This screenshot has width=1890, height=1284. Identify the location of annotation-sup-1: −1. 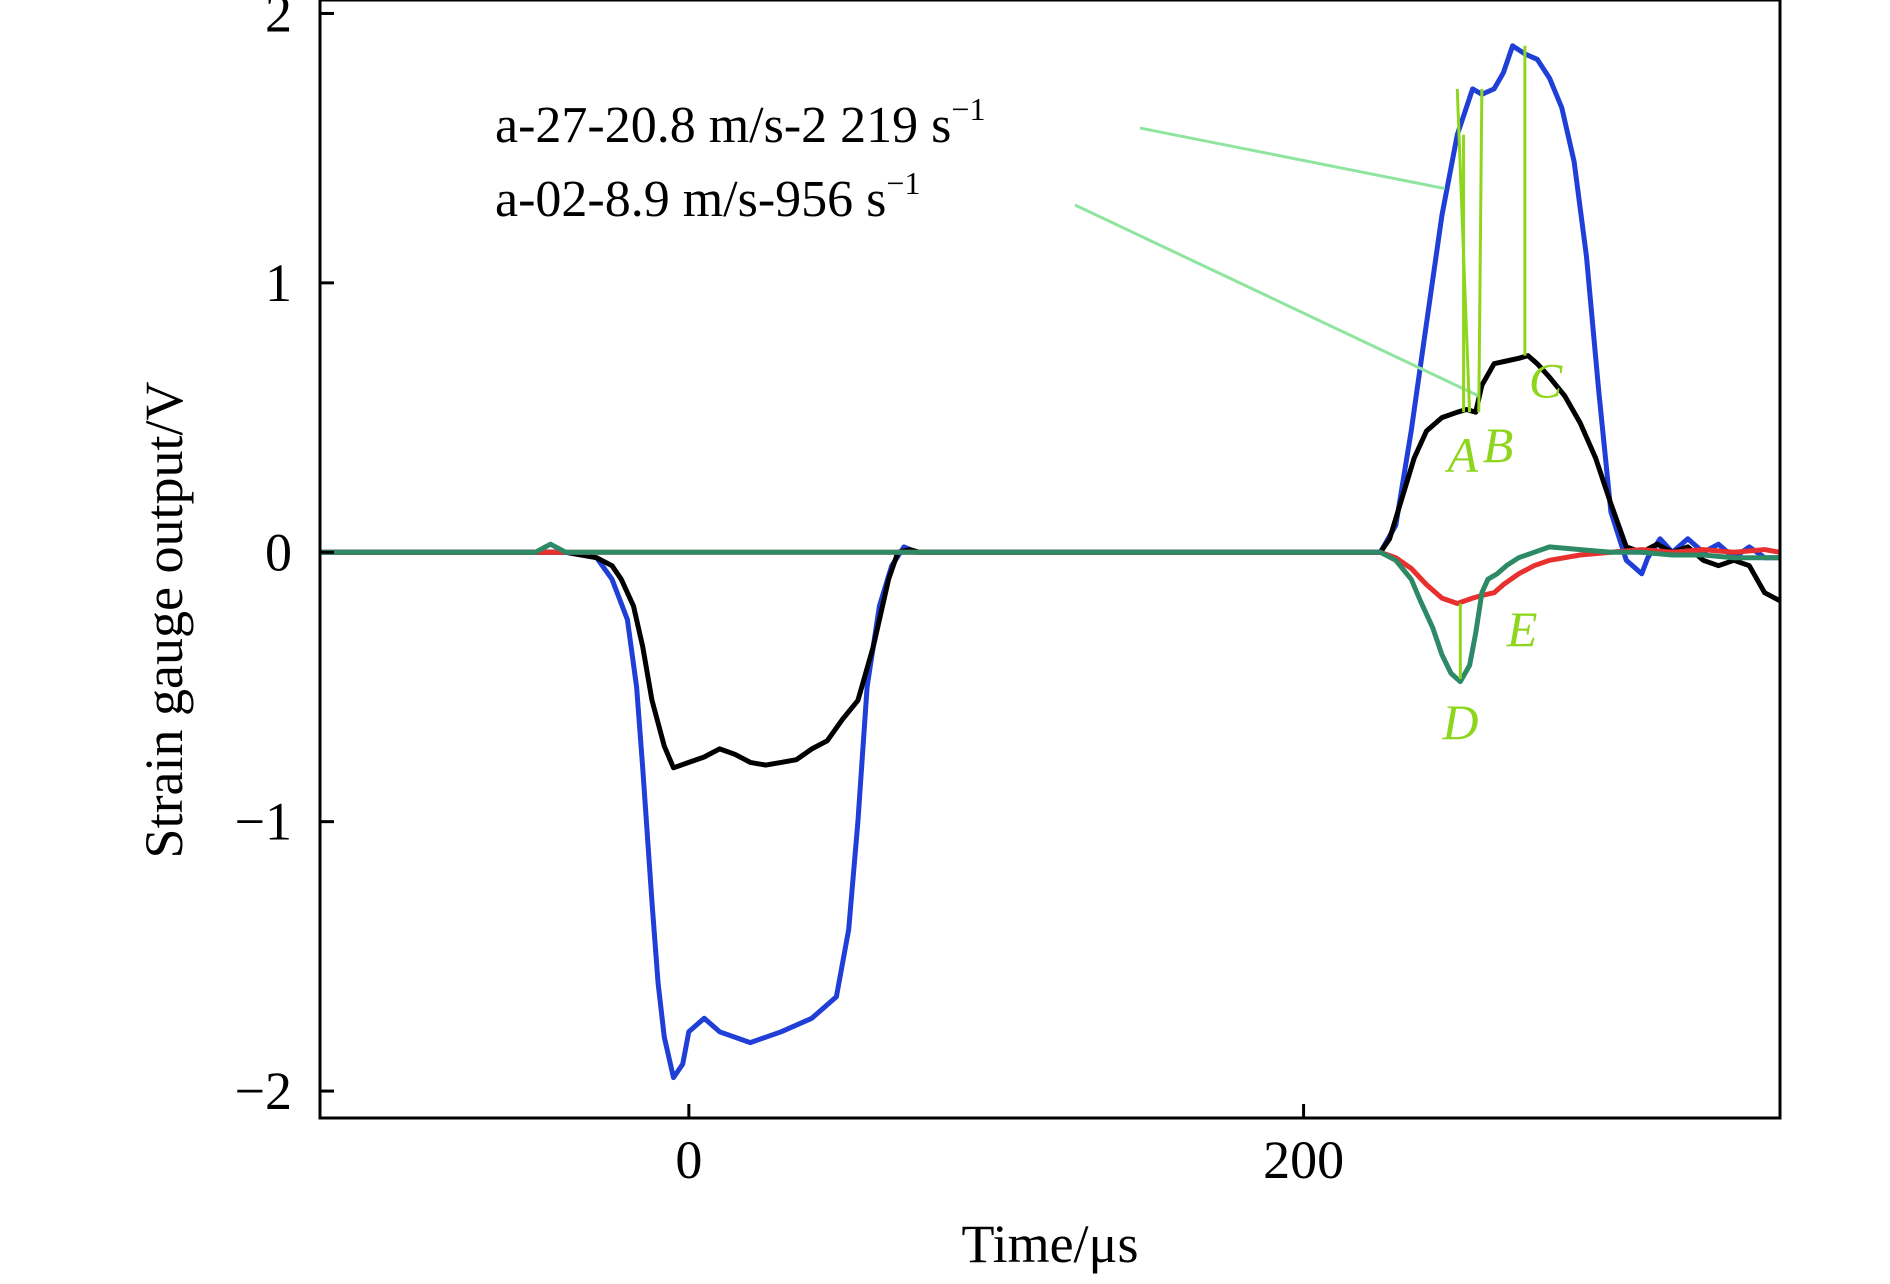
(968, 109).